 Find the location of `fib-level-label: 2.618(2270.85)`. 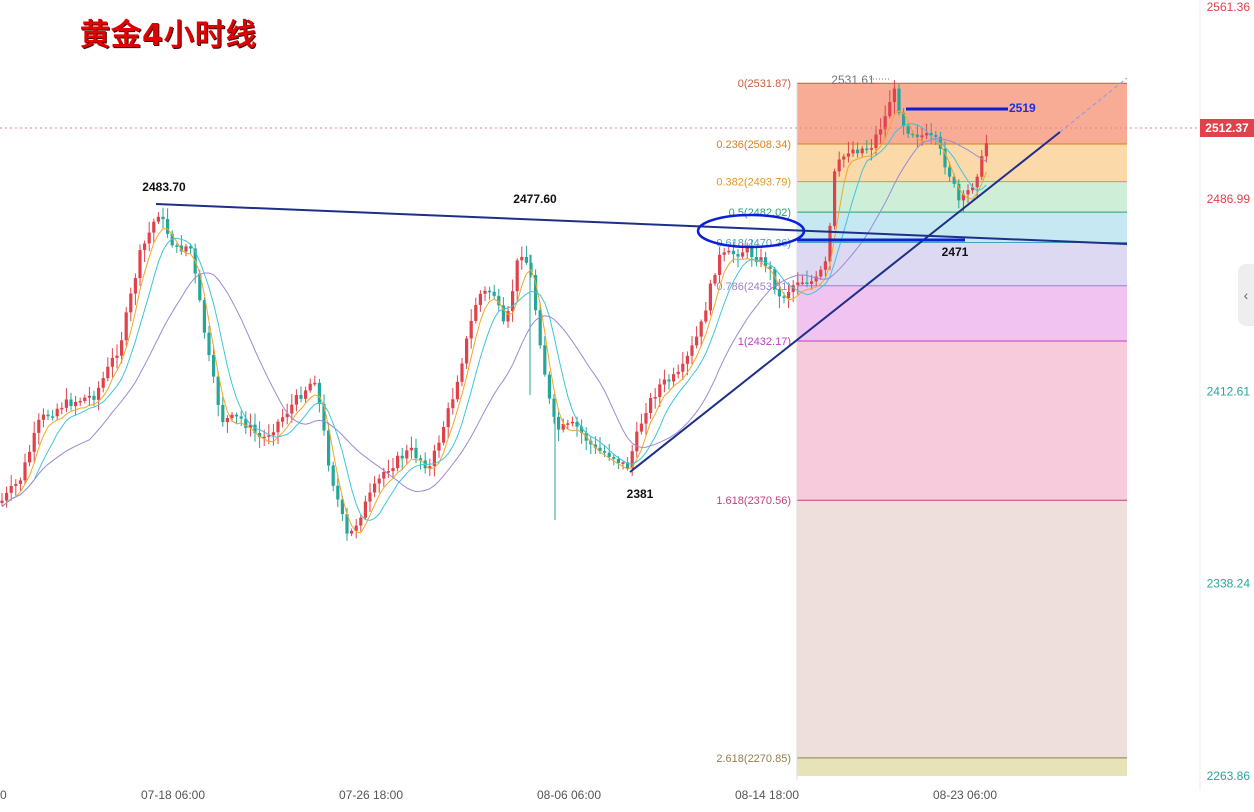

fib-level-label: 2.618(2270.85) is located at coordinates (753, 759).